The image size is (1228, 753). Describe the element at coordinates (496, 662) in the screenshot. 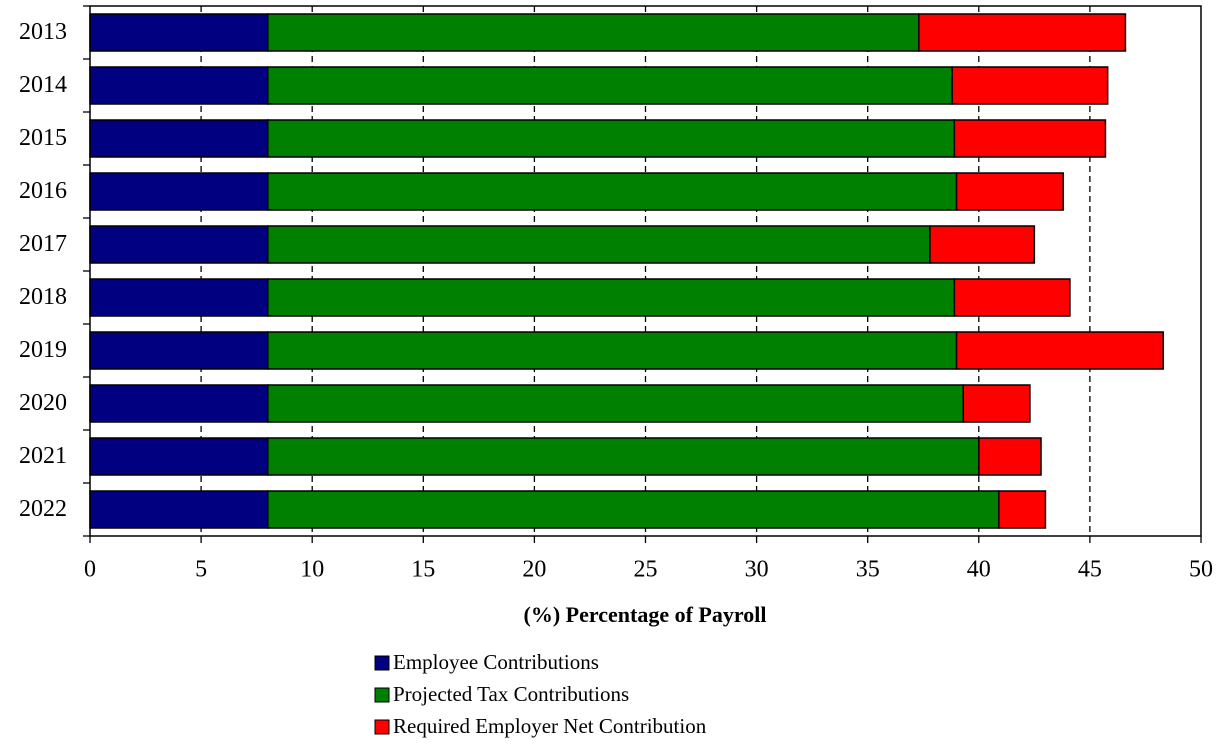

I see `legend-label: Employee Contributions` at that location.